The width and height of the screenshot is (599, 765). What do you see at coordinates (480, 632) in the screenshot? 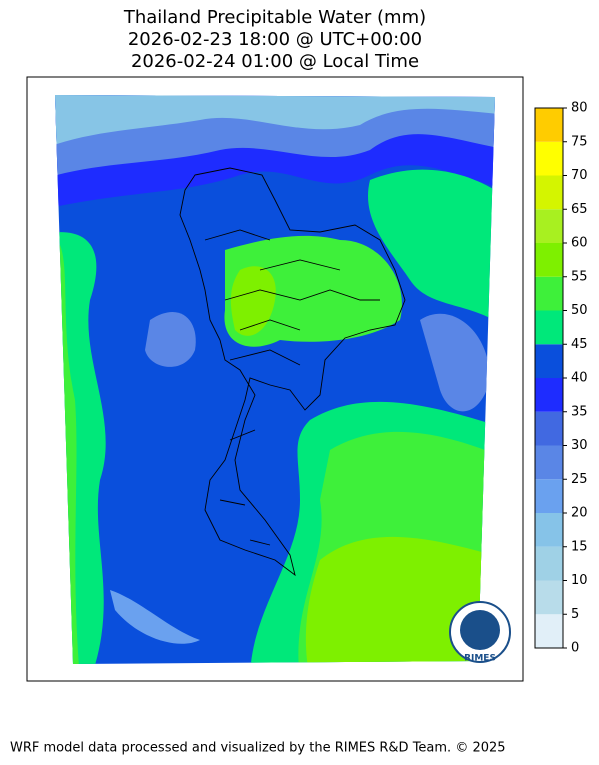
I see `logo: RIMES` at bounding box center [480, 632].